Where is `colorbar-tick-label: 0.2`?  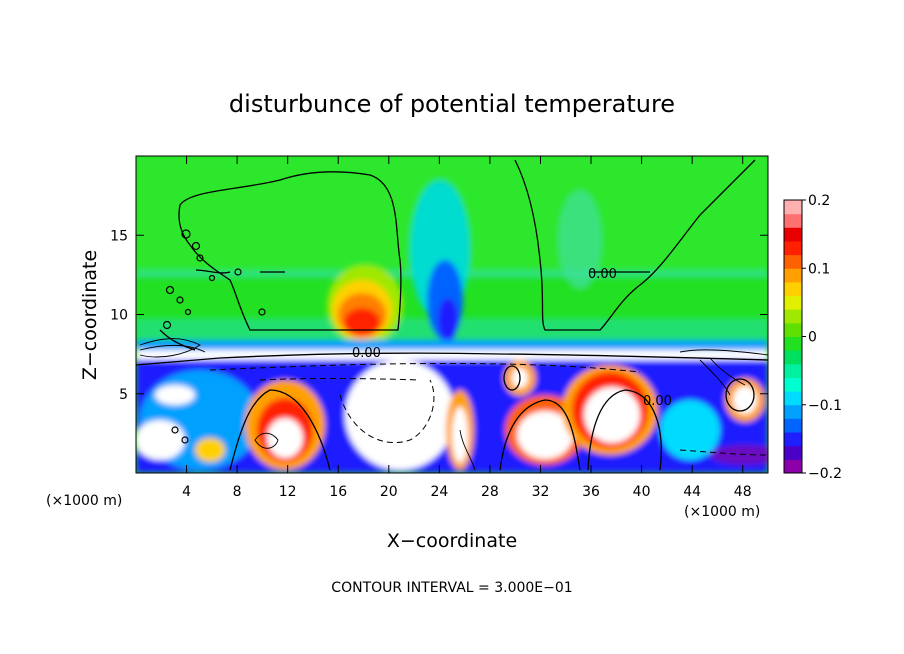
colorbar-tick-label: 0.2 is located at coordinates (819, 201).